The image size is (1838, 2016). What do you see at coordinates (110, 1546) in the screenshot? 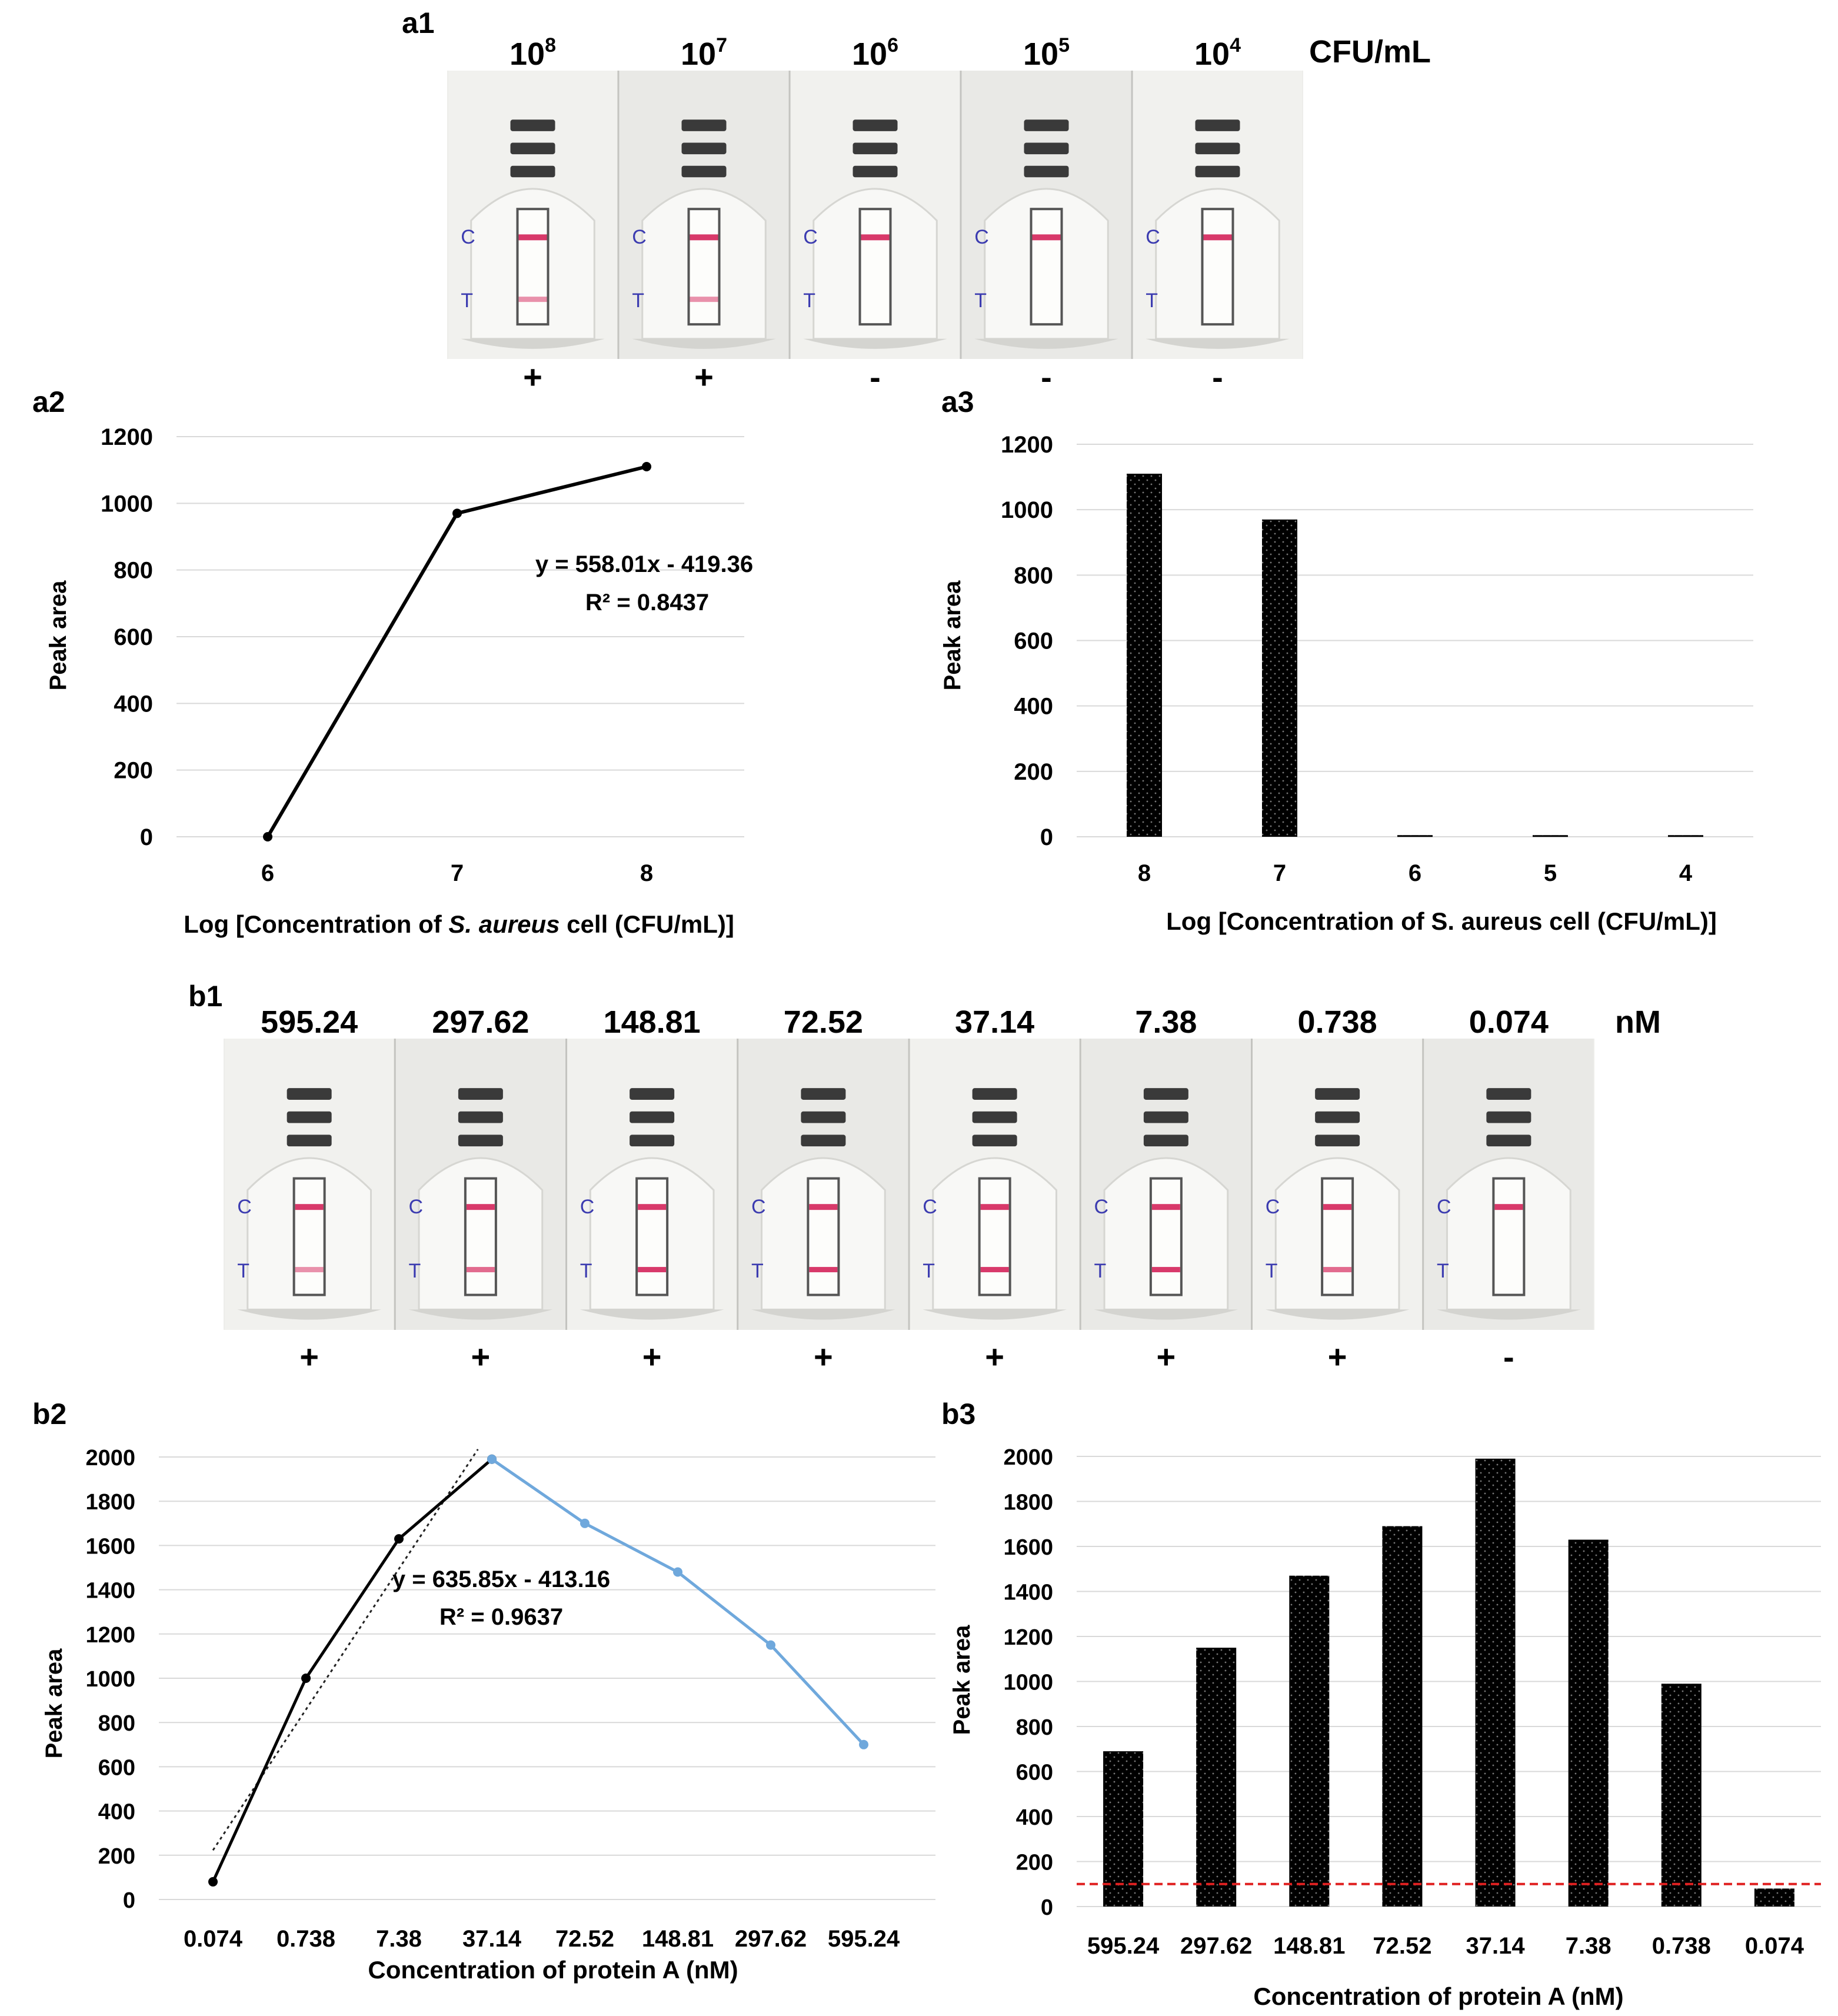
I see `y-tick-label: 1600` at bounding box center [110, 1546].